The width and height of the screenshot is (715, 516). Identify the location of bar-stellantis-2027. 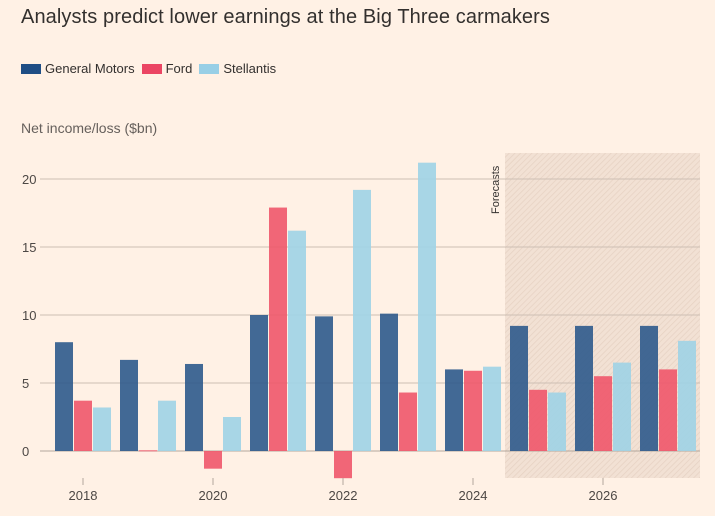
(687, 395).